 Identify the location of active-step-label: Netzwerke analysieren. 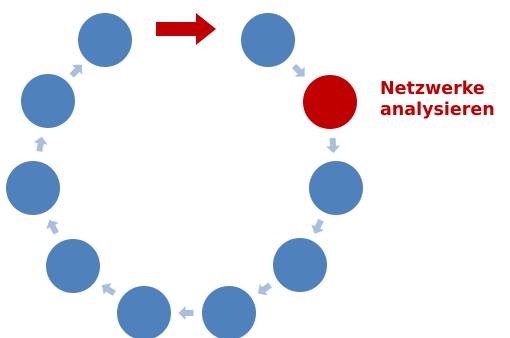
(437, 100).